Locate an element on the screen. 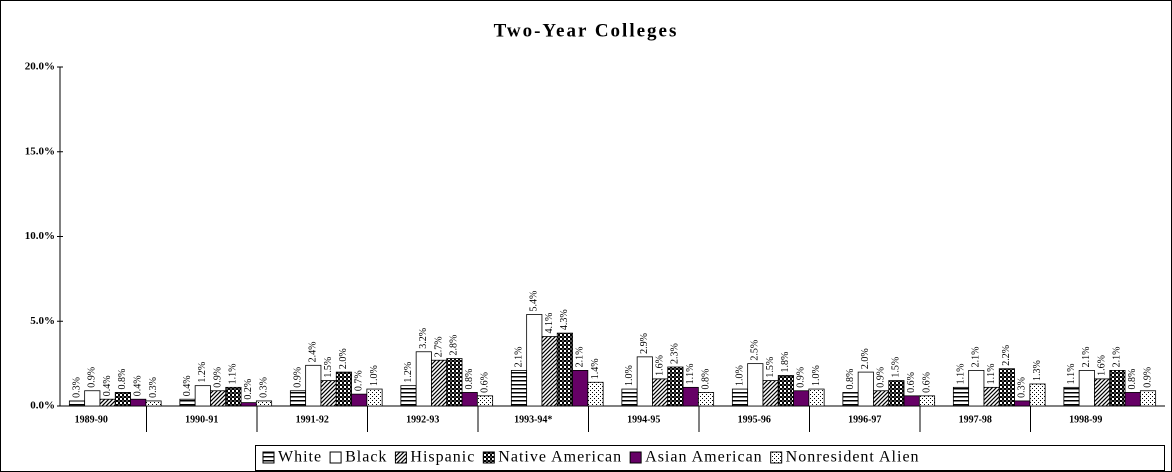  x-tick-label: 1995-96 is located at coordinates (754, 419).